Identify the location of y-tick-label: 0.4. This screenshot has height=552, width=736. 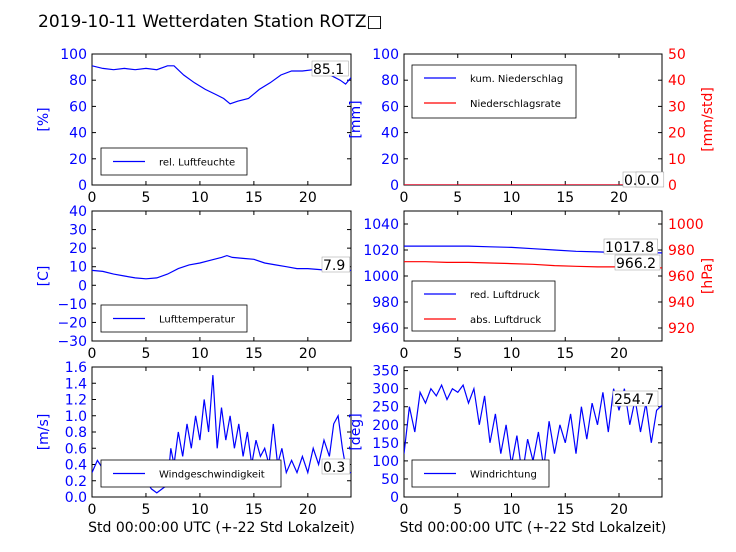
(76, 466).